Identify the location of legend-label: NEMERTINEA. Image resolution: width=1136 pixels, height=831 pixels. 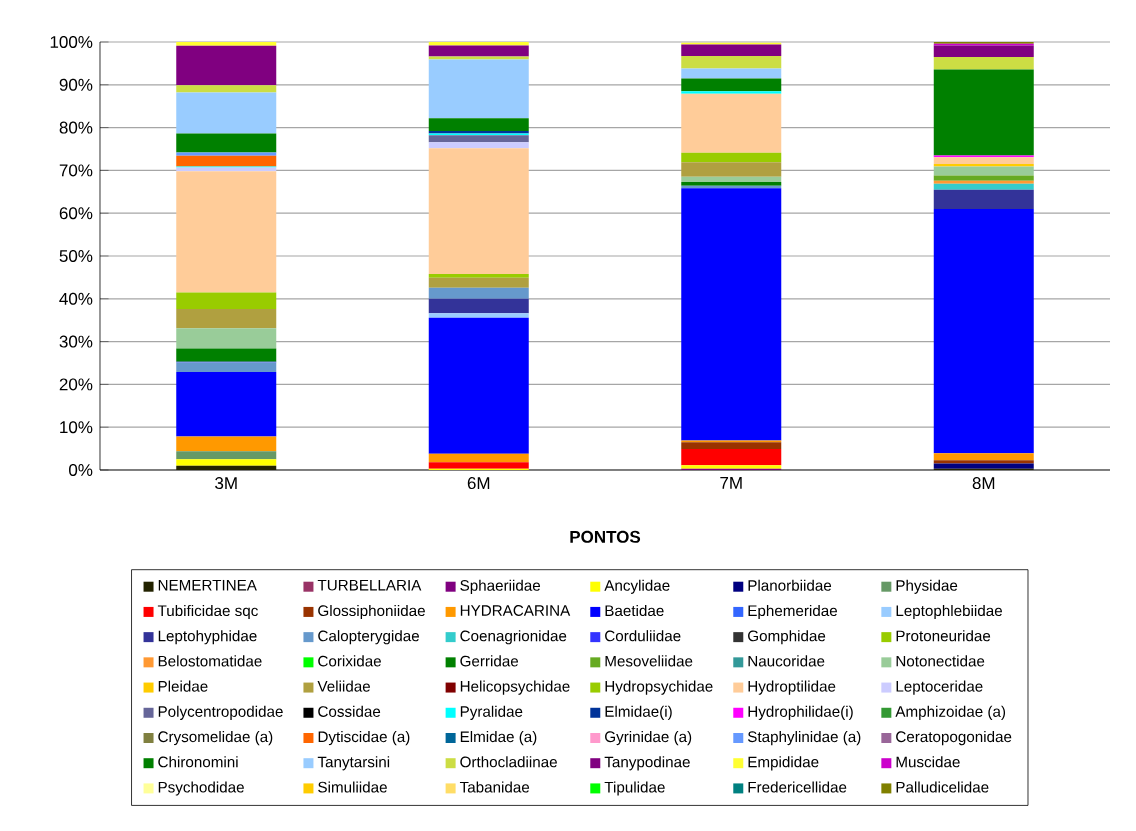
(207, 585).